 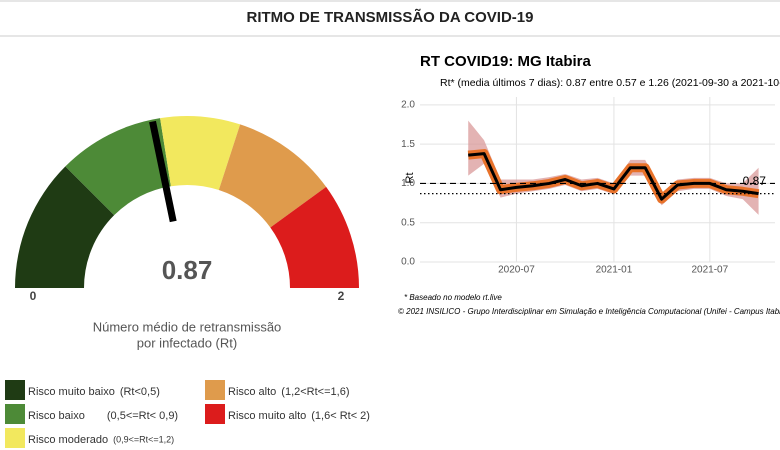 What do you see at coordinates (709, 270) in the screenshot?
I see `x-tick-label: 2021-07` at bounding box center [709, 270].